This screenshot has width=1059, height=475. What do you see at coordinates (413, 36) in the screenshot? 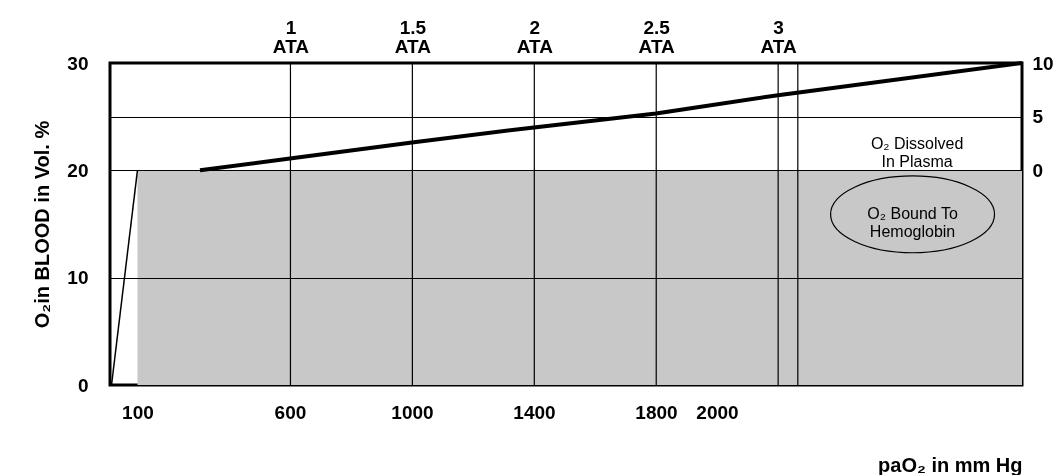
I see `x2-tick-label: 1.5 ATA` at bounding box center [413, 36].